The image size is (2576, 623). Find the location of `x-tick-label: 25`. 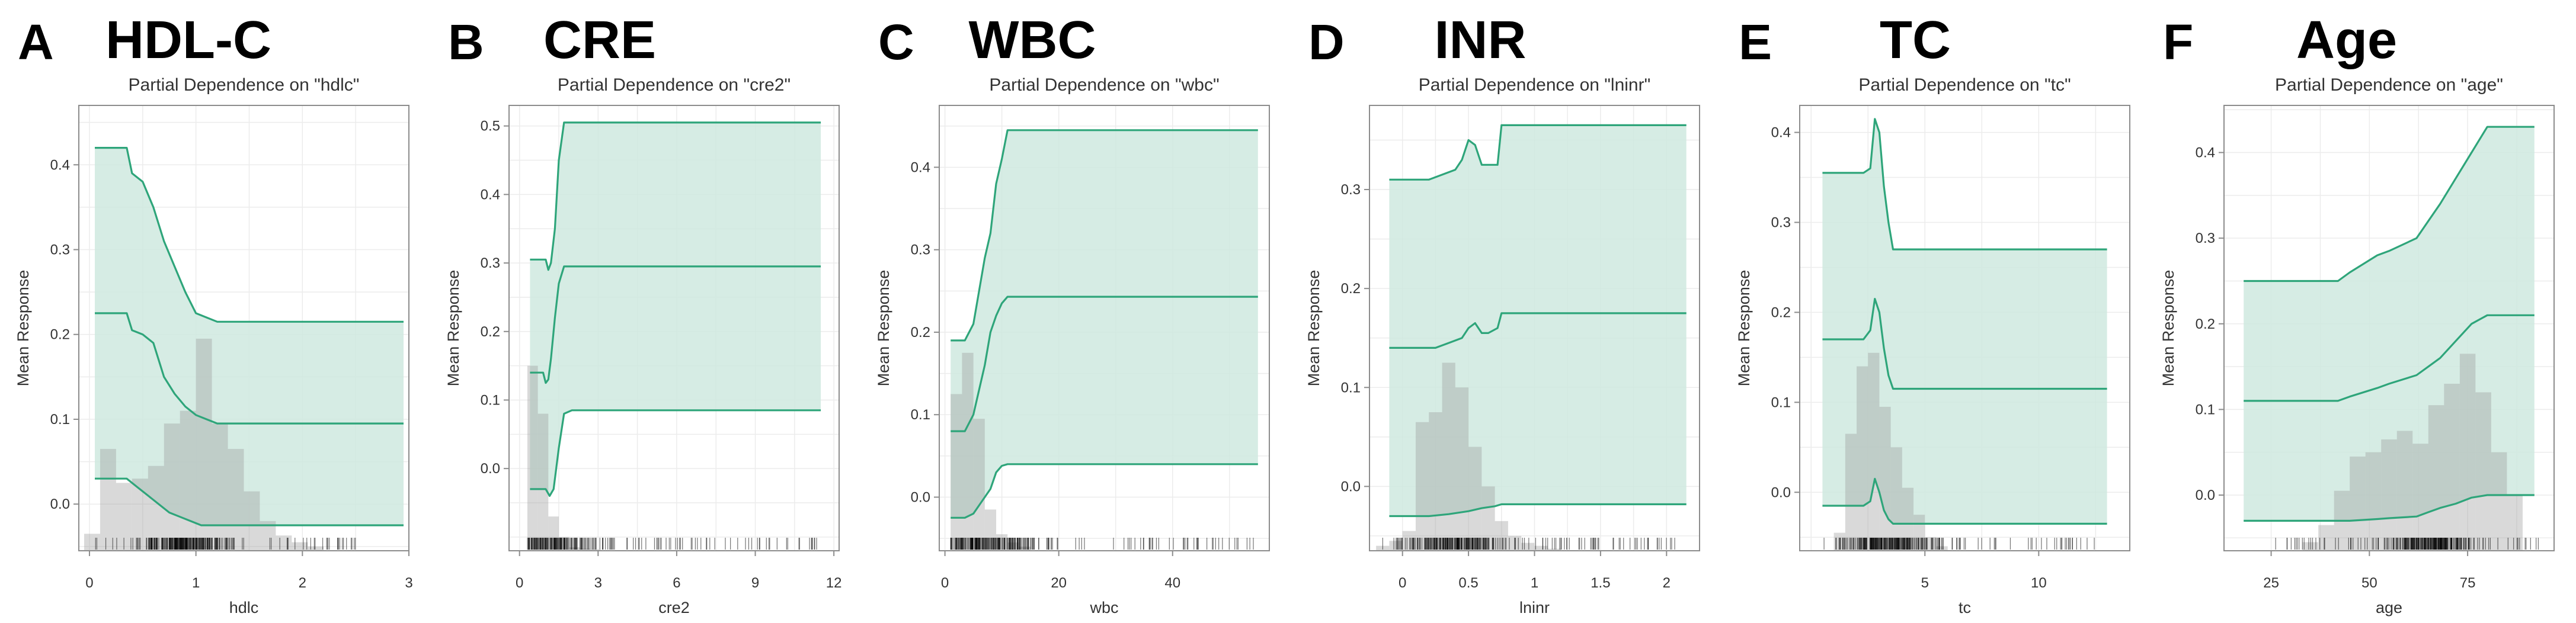

x-tick-label: 25 is located at coordinates (2271, 583).